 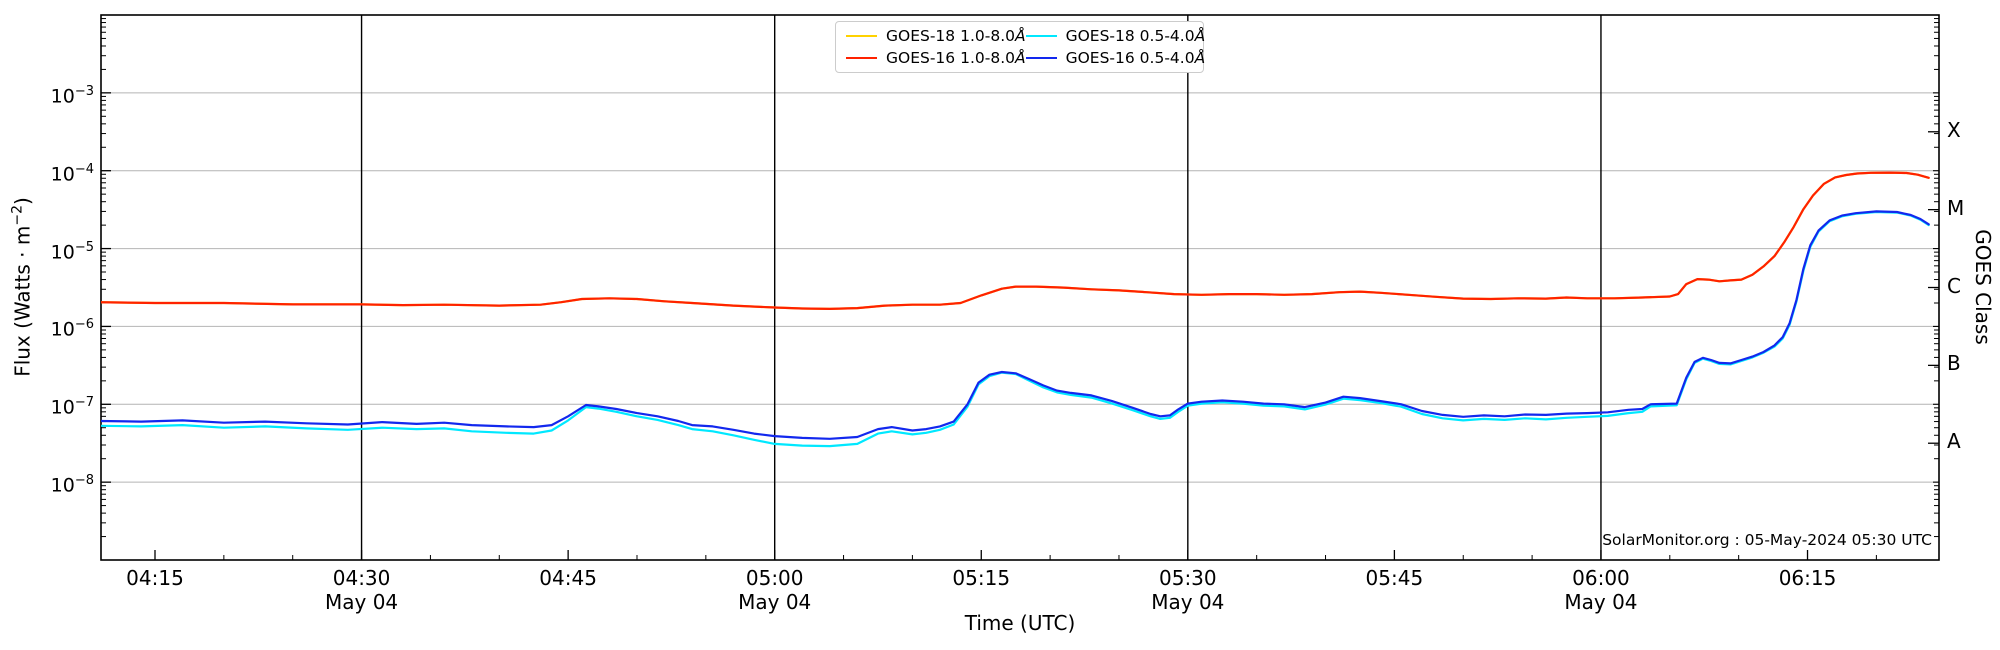 What do you see at coordinates (22, 287) in the screenshot?
I see `y-axis-title: Flux (Watts · m−2)` at bounding box center [22, 287].